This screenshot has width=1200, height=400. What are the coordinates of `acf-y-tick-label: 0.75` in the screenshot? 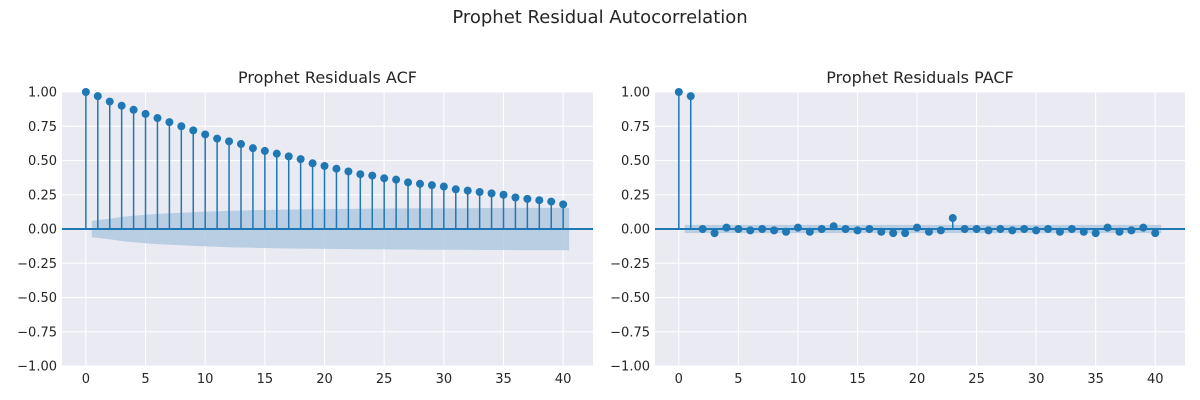 It's located at (42, 127).